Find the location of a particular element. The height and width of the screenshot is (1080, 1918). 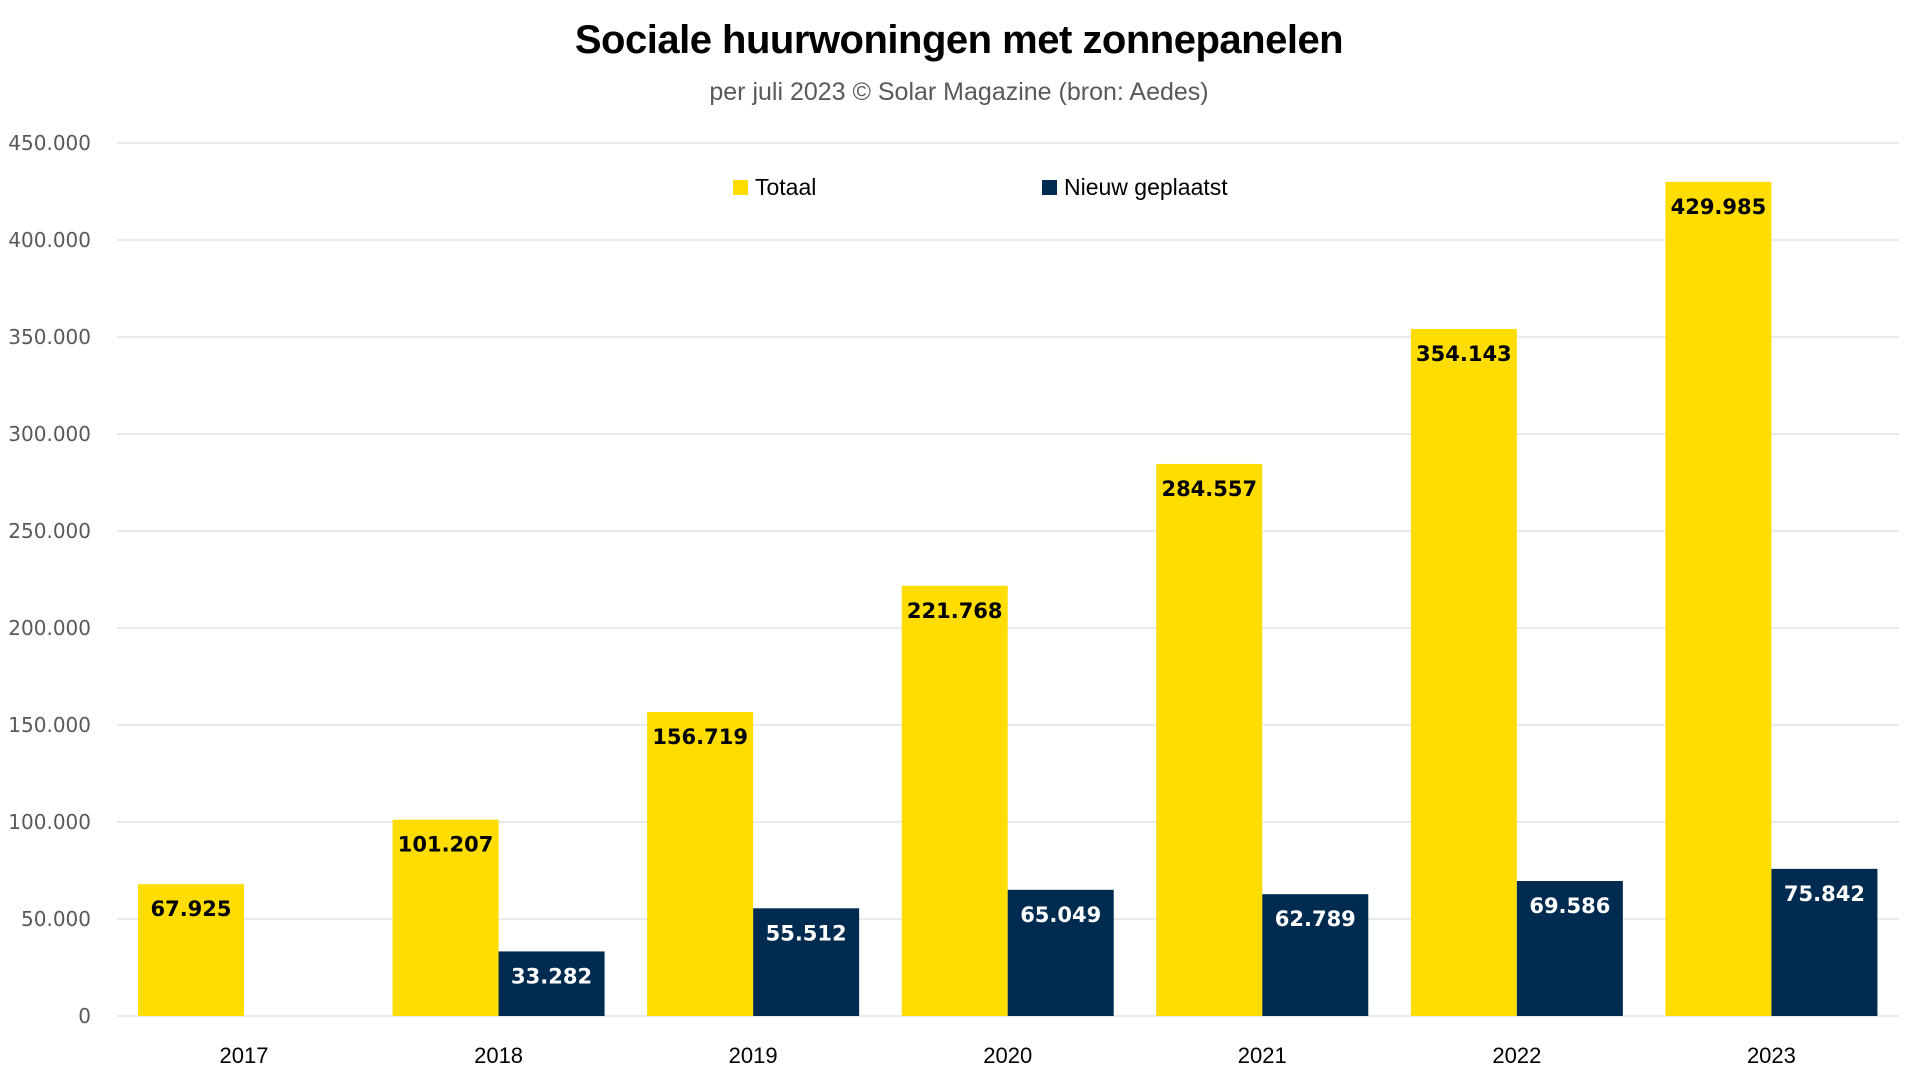

data-label: 75.842 is located at coordinates (1824, 894).